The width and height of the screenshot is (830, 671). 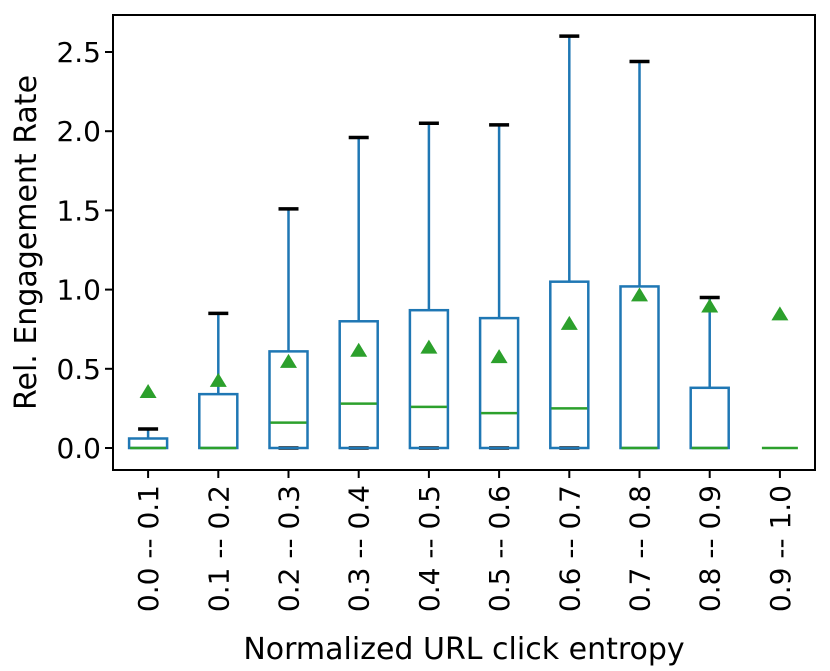 I want to click on x-tick-label: 0.9 -- 1.0, so click(x=780, y=548).